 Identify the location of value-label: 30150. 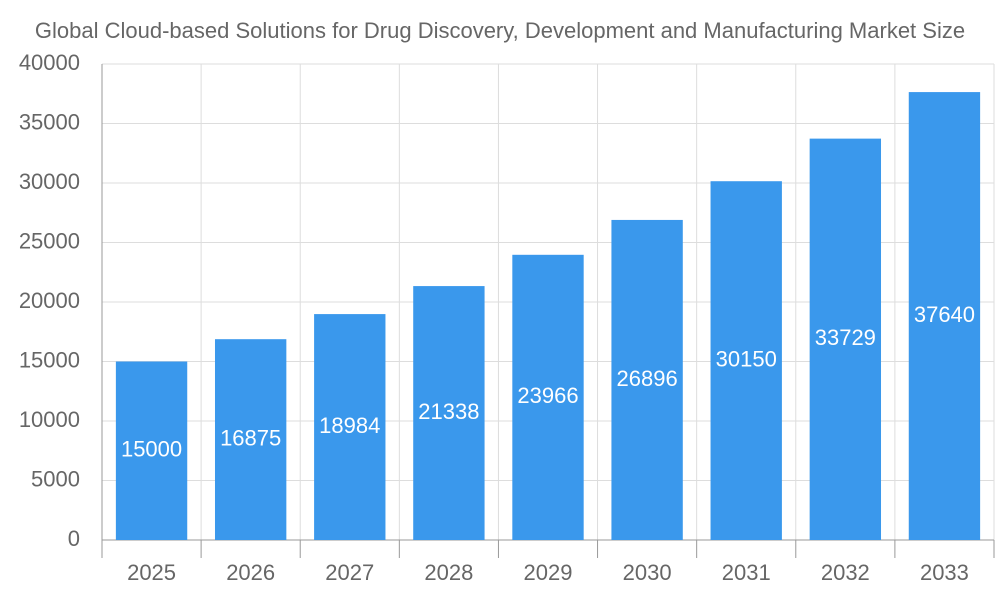
(746, 358).